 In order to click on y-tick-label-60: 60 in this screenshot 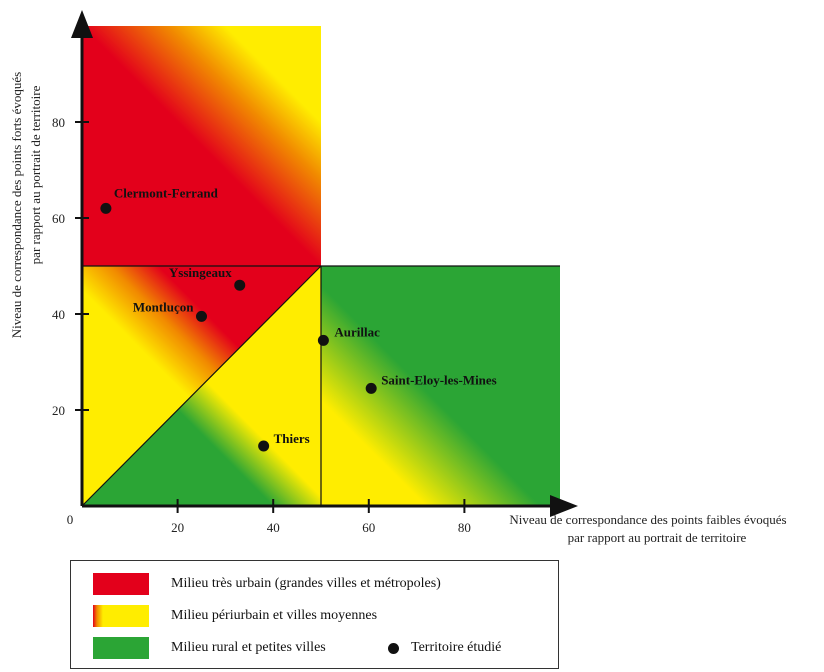, I will do `click(58, 218)`.